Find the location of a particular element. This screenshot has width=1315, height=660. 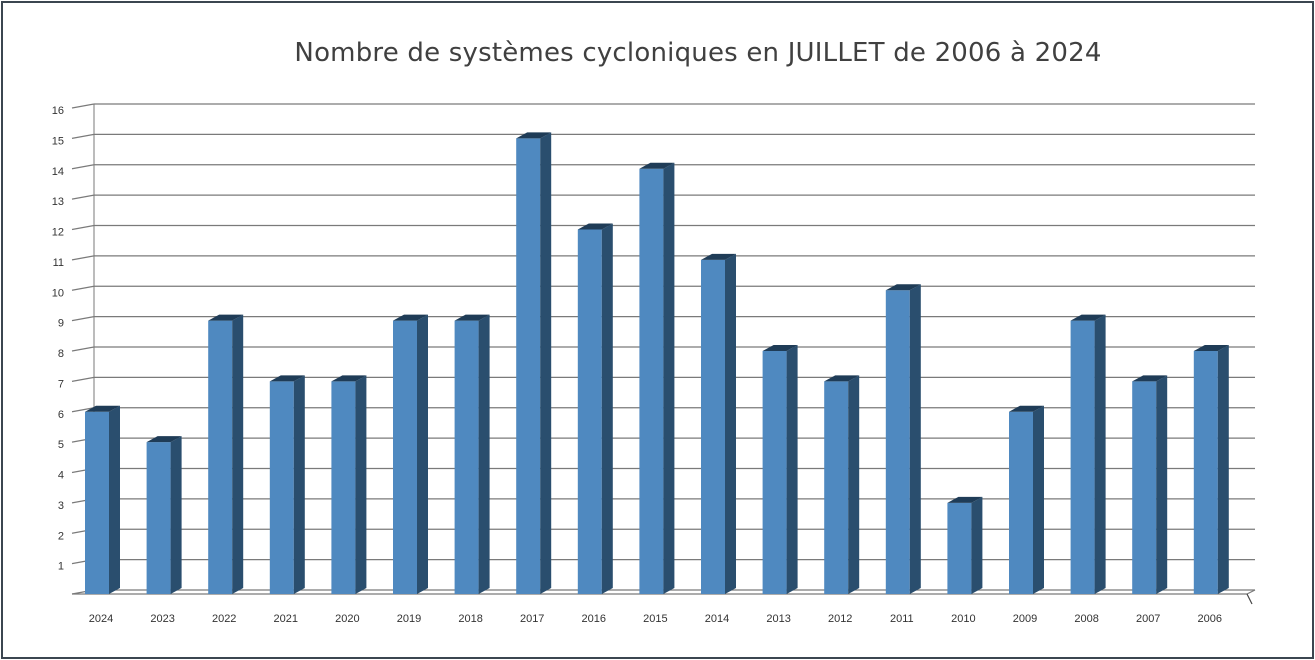

x-tick-label: 2013 is located at coordinates (778, 619).